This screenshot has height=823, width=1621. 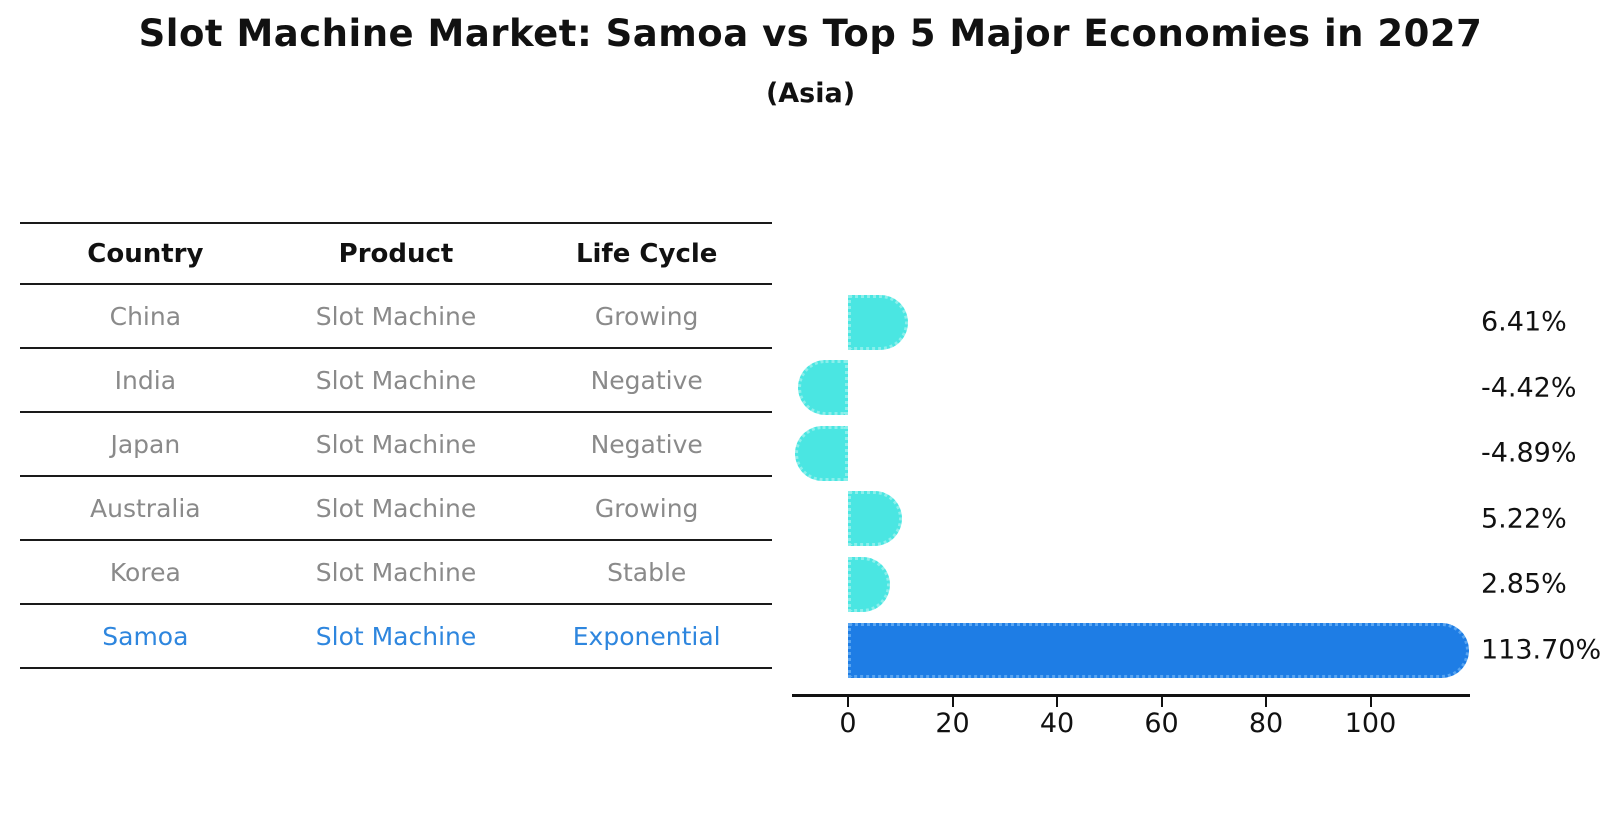 I want to click on table-cell-country: Samoa, so click(x=145, y=636).